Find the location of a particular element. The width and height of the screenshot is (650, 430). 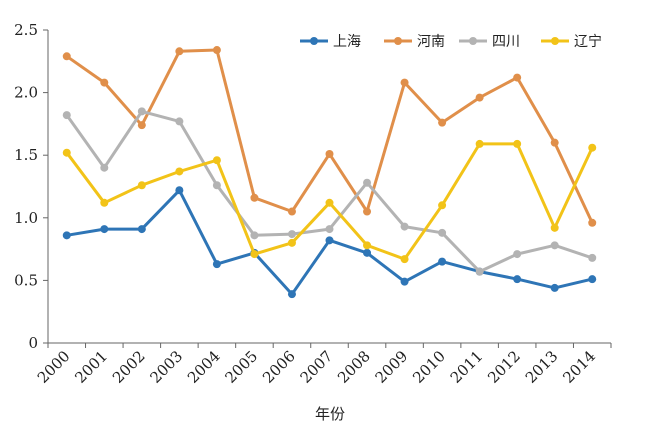

legend-label: 辽宁 is located at coordinates (588, 41).